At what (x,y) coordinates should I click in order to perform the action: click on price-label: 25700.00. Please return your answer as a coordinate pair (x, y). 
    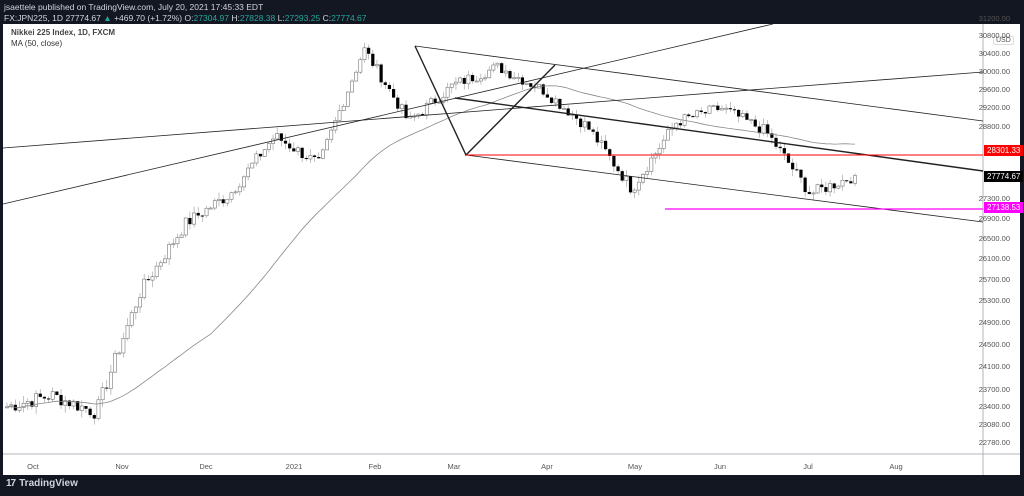
    Looking at the image, I should click on (994, 280).